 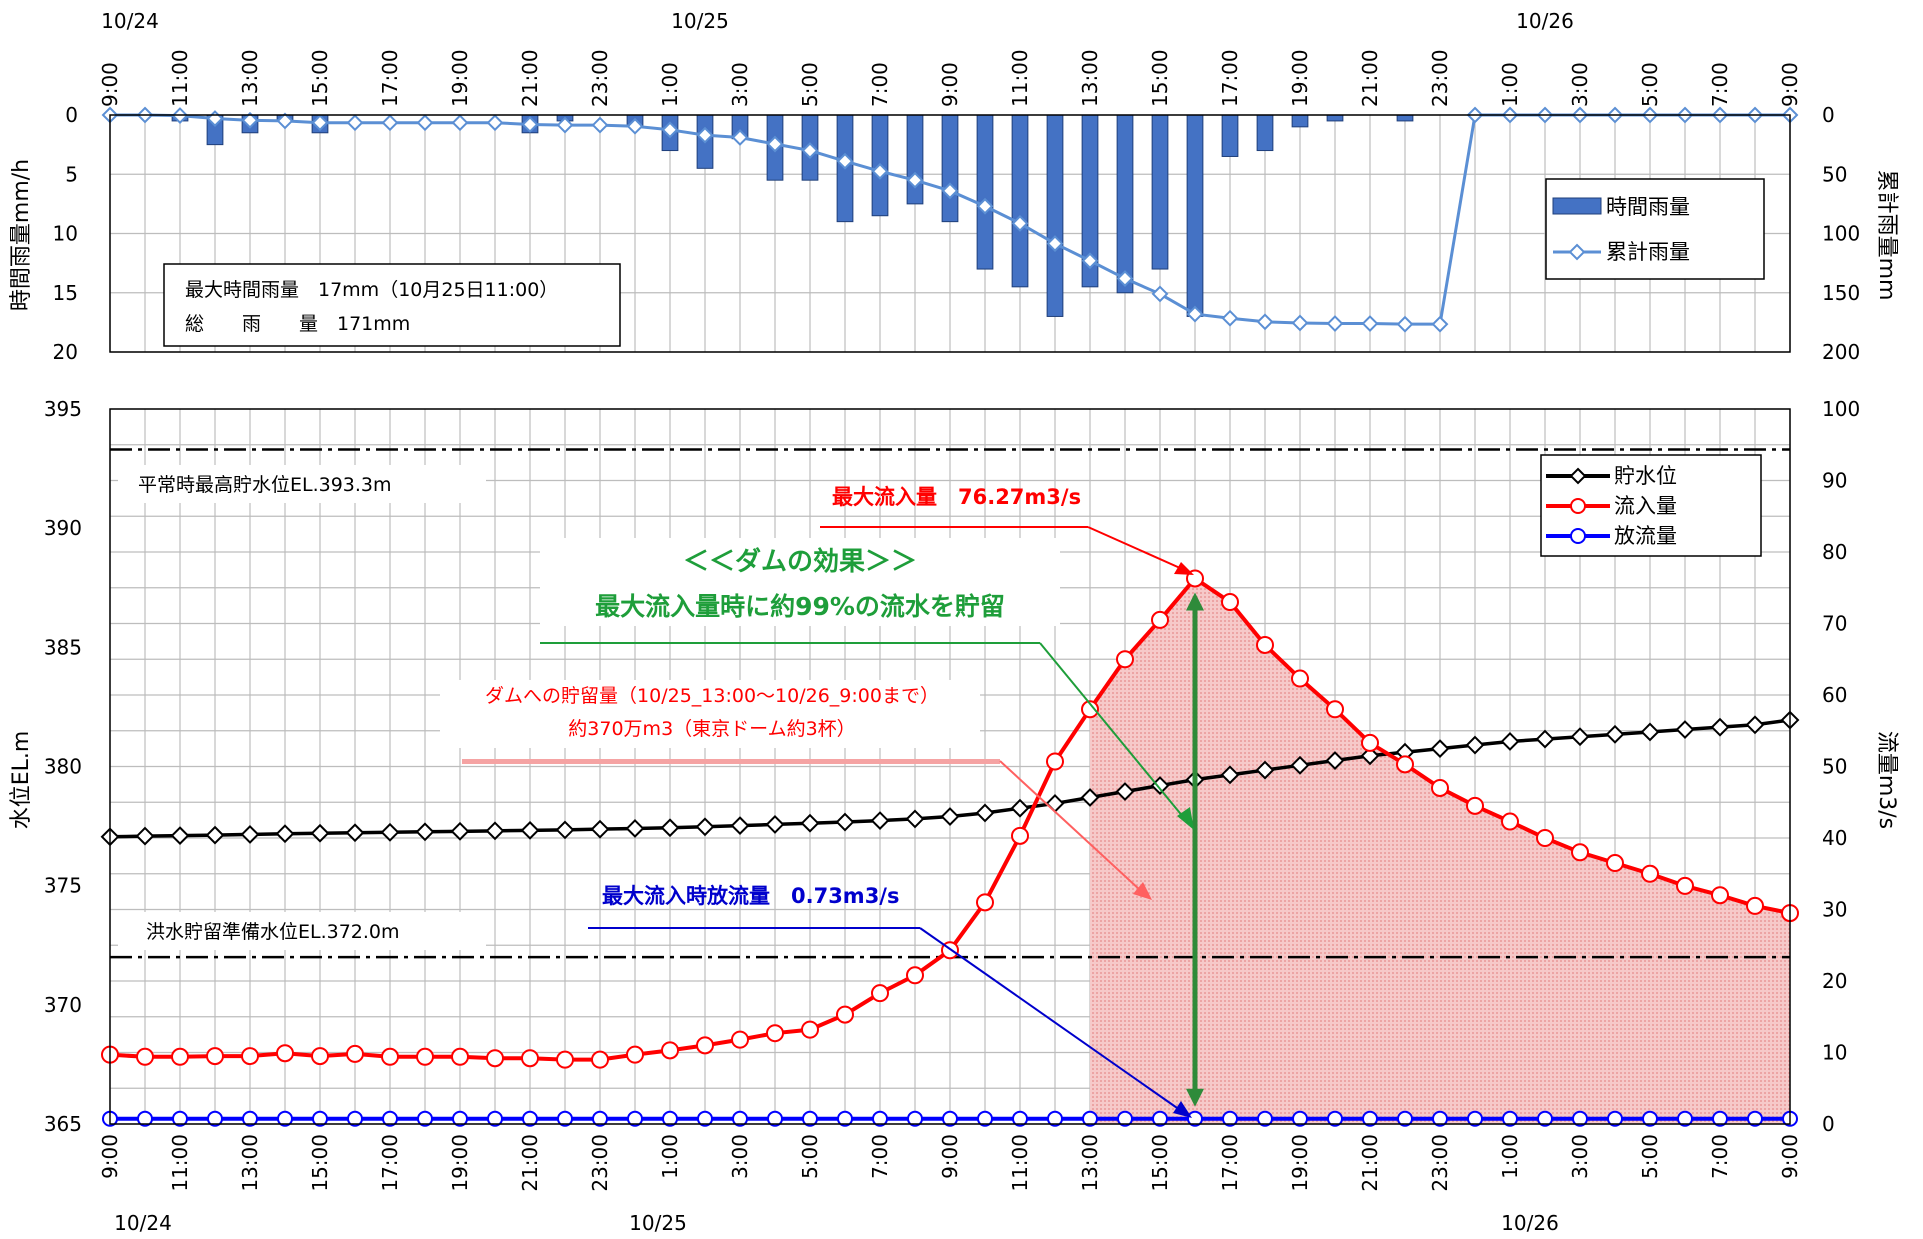 I want to click on dam-ytick-right: 0, so click(x=1828, y=1124).